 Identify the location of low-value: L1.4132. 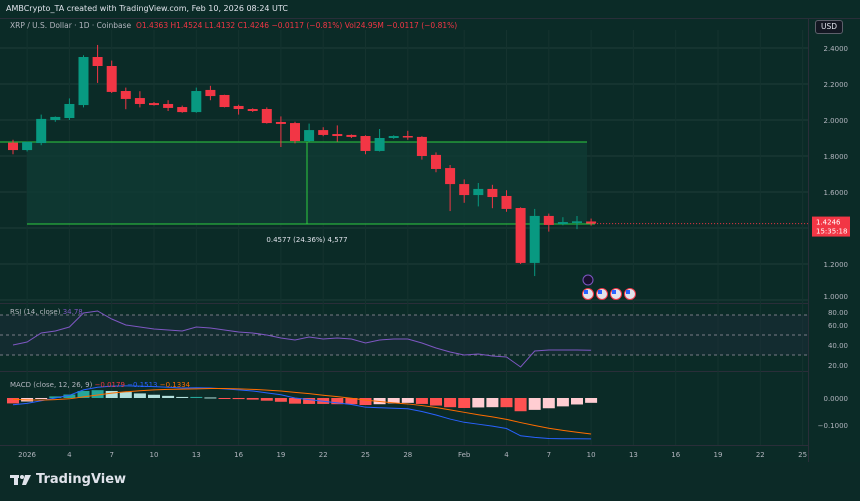
(220, 25).